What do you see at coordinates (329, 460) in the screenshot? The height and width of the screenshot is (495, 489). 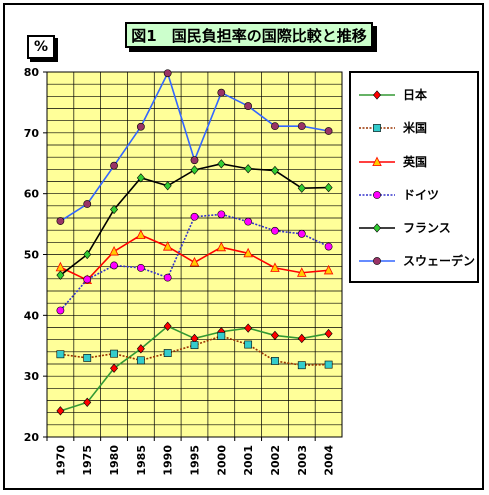 I see `x-tick-label: 2004` at bounding box center [329, 460].